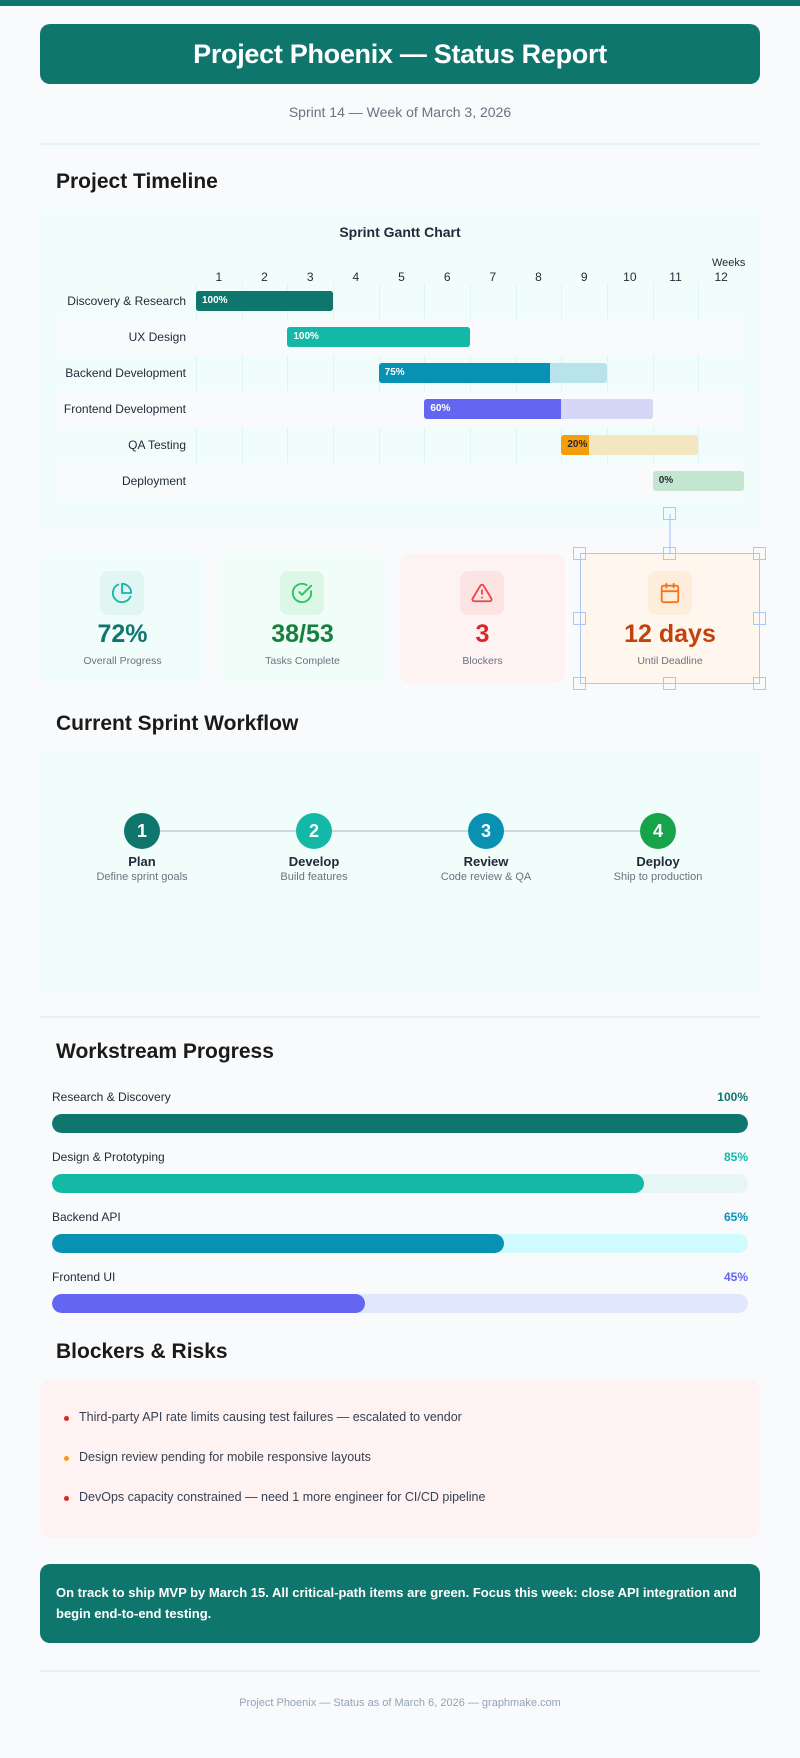  I want to click on task-bar: 20%, so click(630, 445).